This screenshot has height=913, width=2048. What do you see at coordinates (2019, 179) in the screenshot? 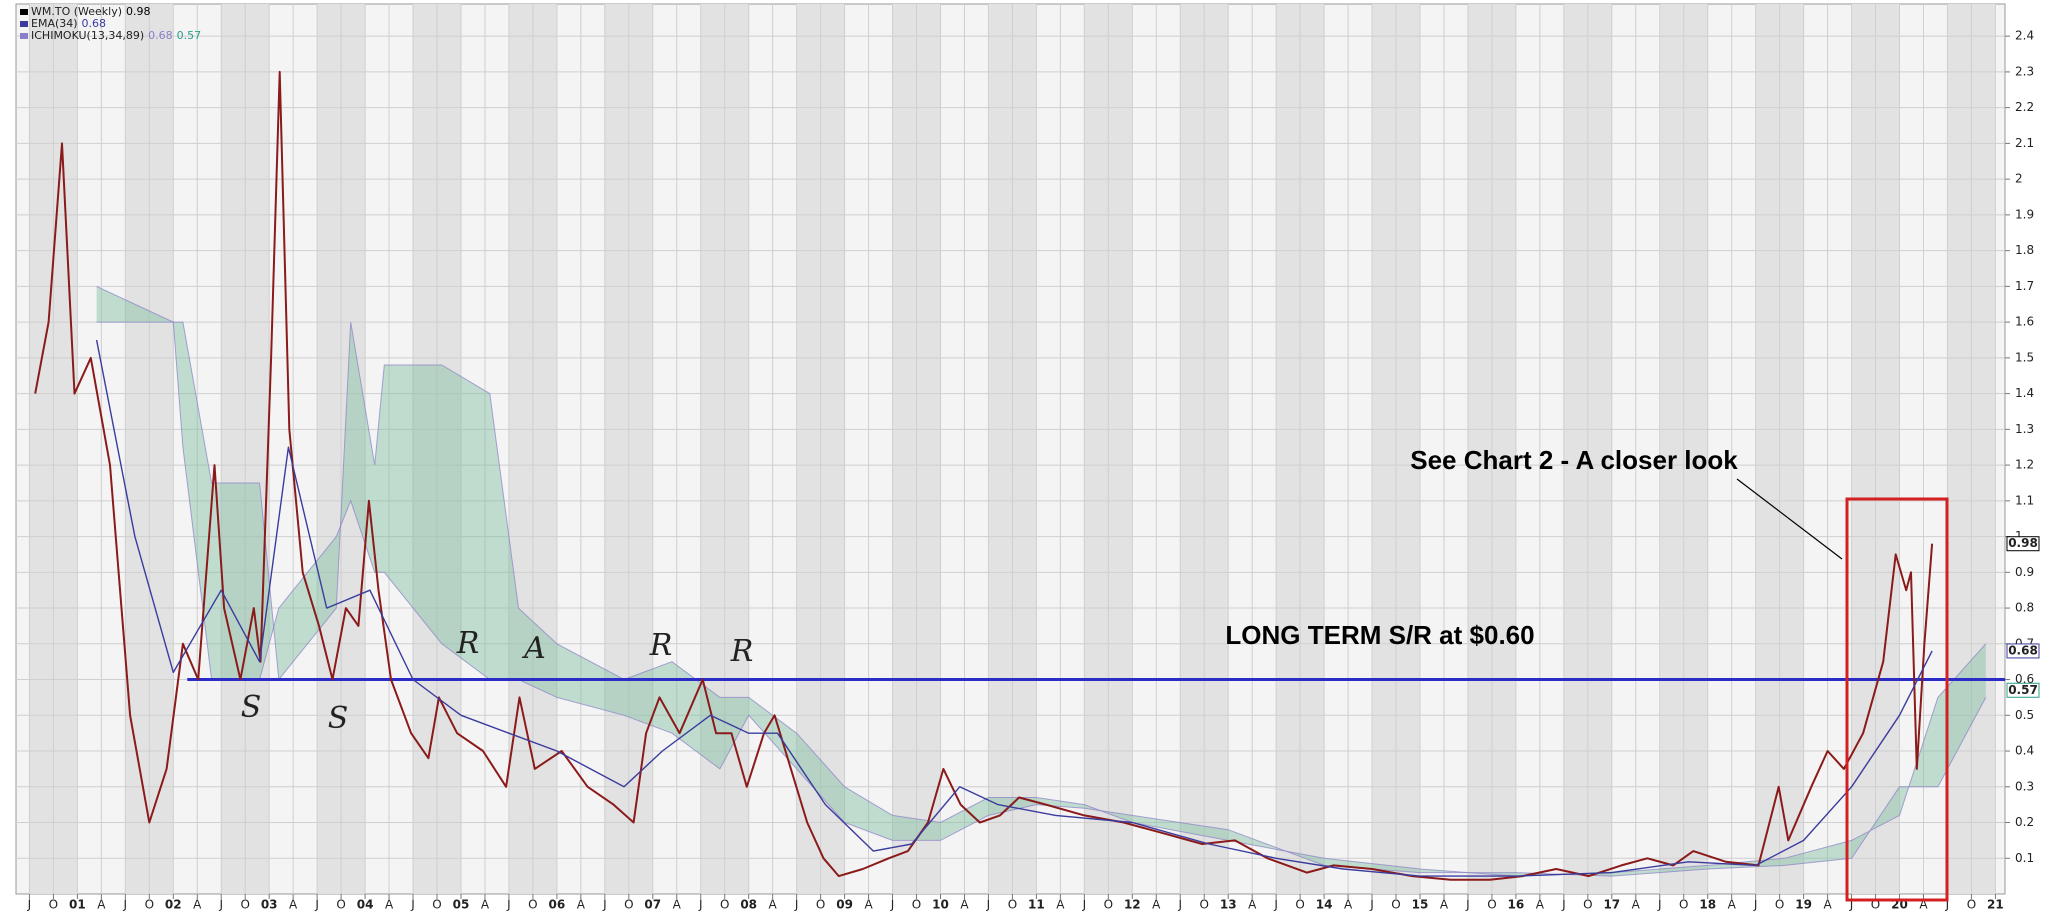
I see `y-tick-label: 2` at bounding box center [2019, 179].